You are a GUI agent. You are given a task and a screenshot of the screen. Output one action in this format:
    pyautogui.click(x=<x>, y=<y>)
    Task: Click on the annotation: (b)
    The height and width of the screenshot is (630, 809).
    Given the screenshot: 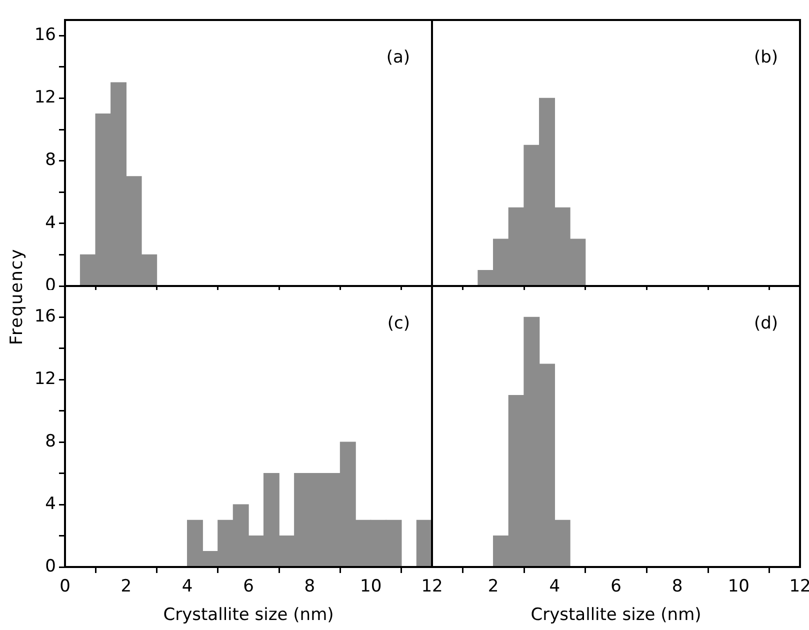 What is the action you would take?
    pyautogui.click(x=766, y=57)
    